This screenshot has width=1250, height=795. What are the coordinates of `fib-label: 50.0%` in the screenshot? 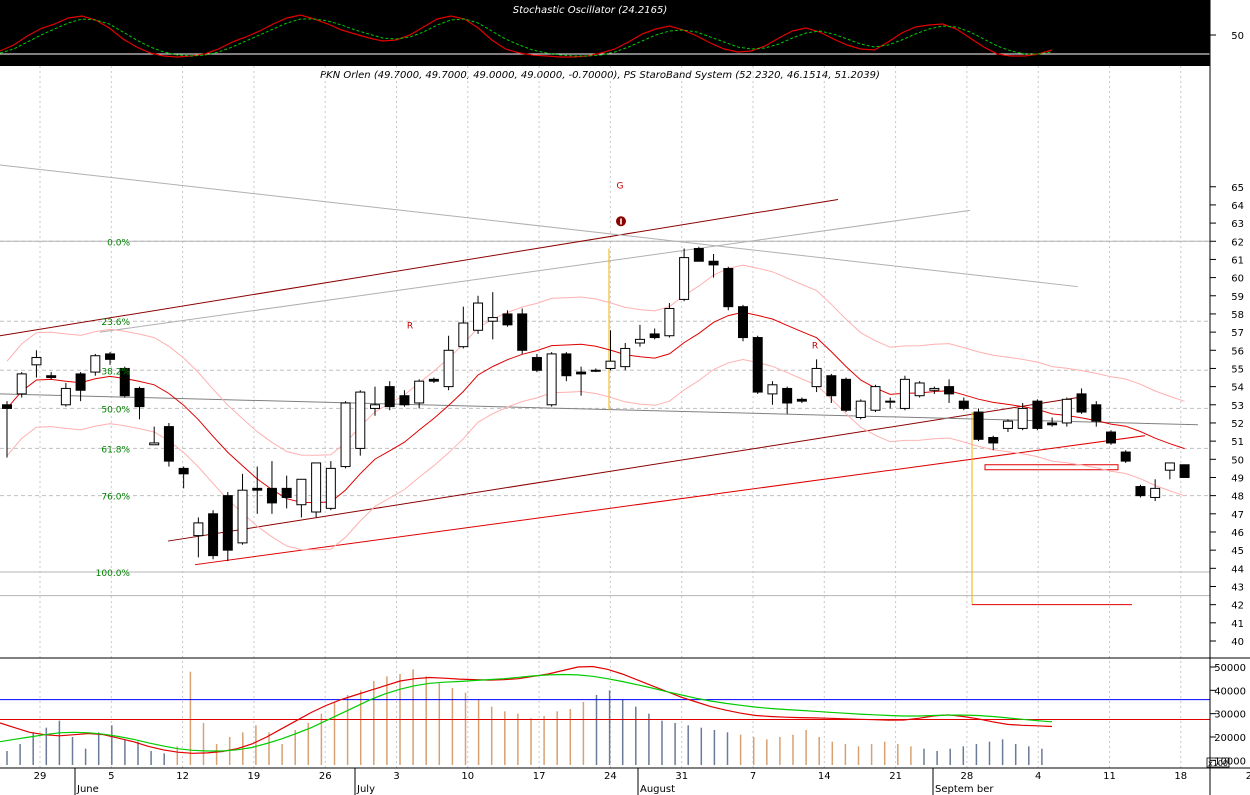 It's located at (115, 410).